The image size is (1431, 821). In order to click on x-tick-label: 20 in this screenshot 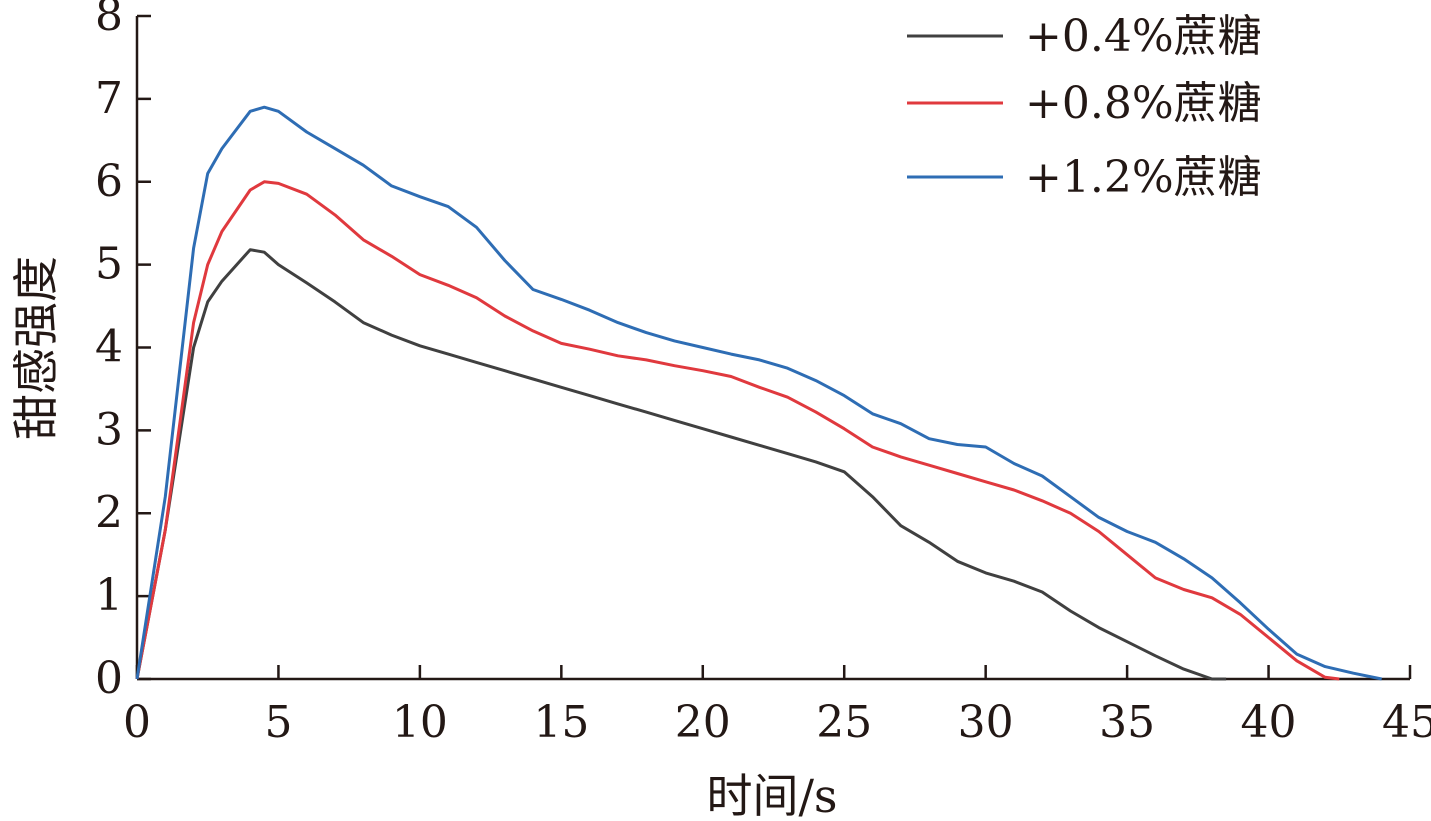, I will do `click(703, 722)`.